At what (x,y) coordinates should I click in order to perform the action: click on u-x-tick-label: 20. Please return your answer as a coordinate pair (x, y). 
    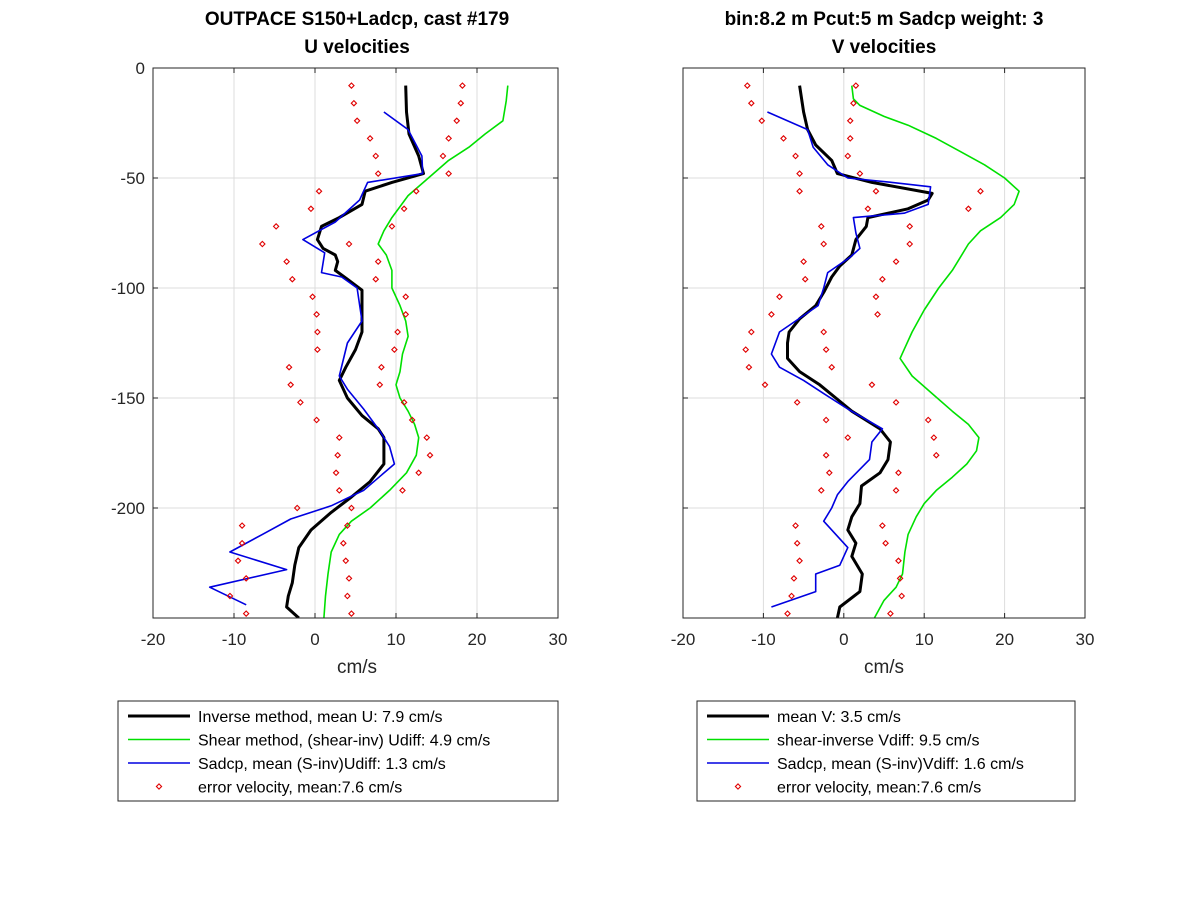
    Looking at the image, I should click on (477, 639).